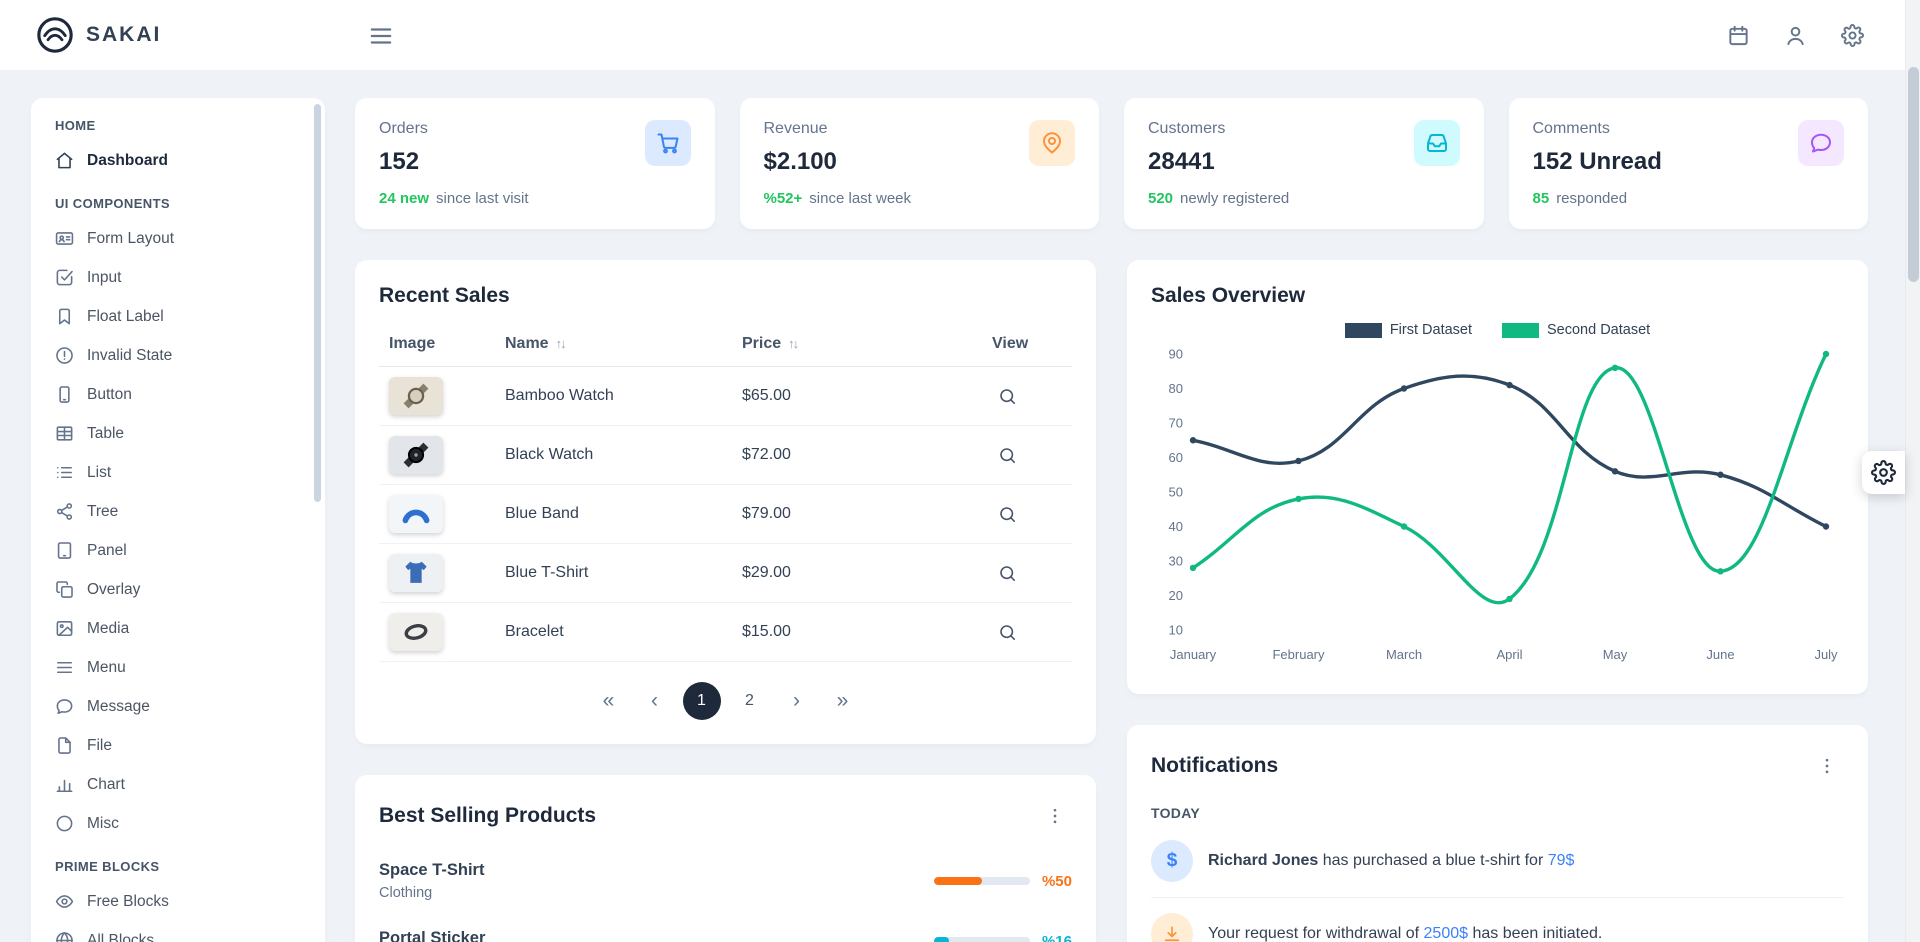  Describe the element at coordinates (1172, 861) in the screenshot. I see `dollar-icon-avatar: $` at that location.